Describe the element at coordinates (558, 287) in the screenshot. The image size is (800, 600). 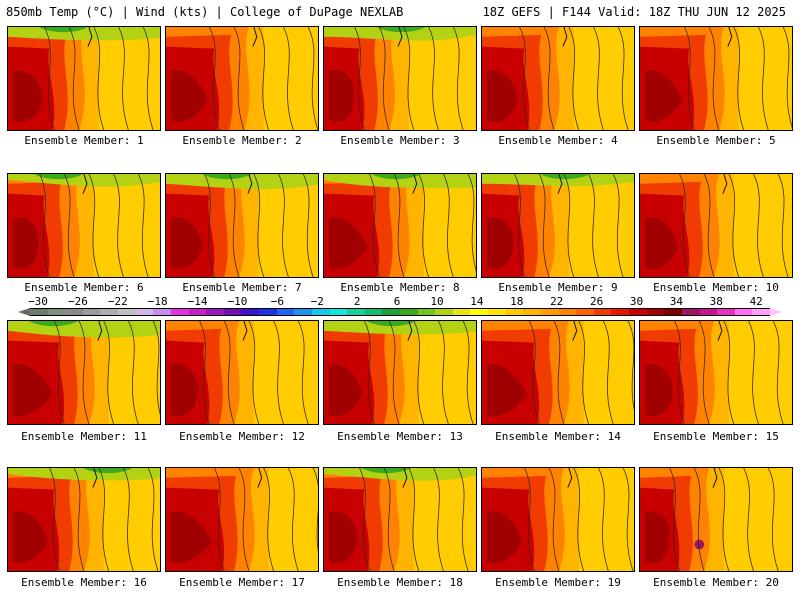
I see `ensemble-member-label: Ensemble Member: 9` at that location.